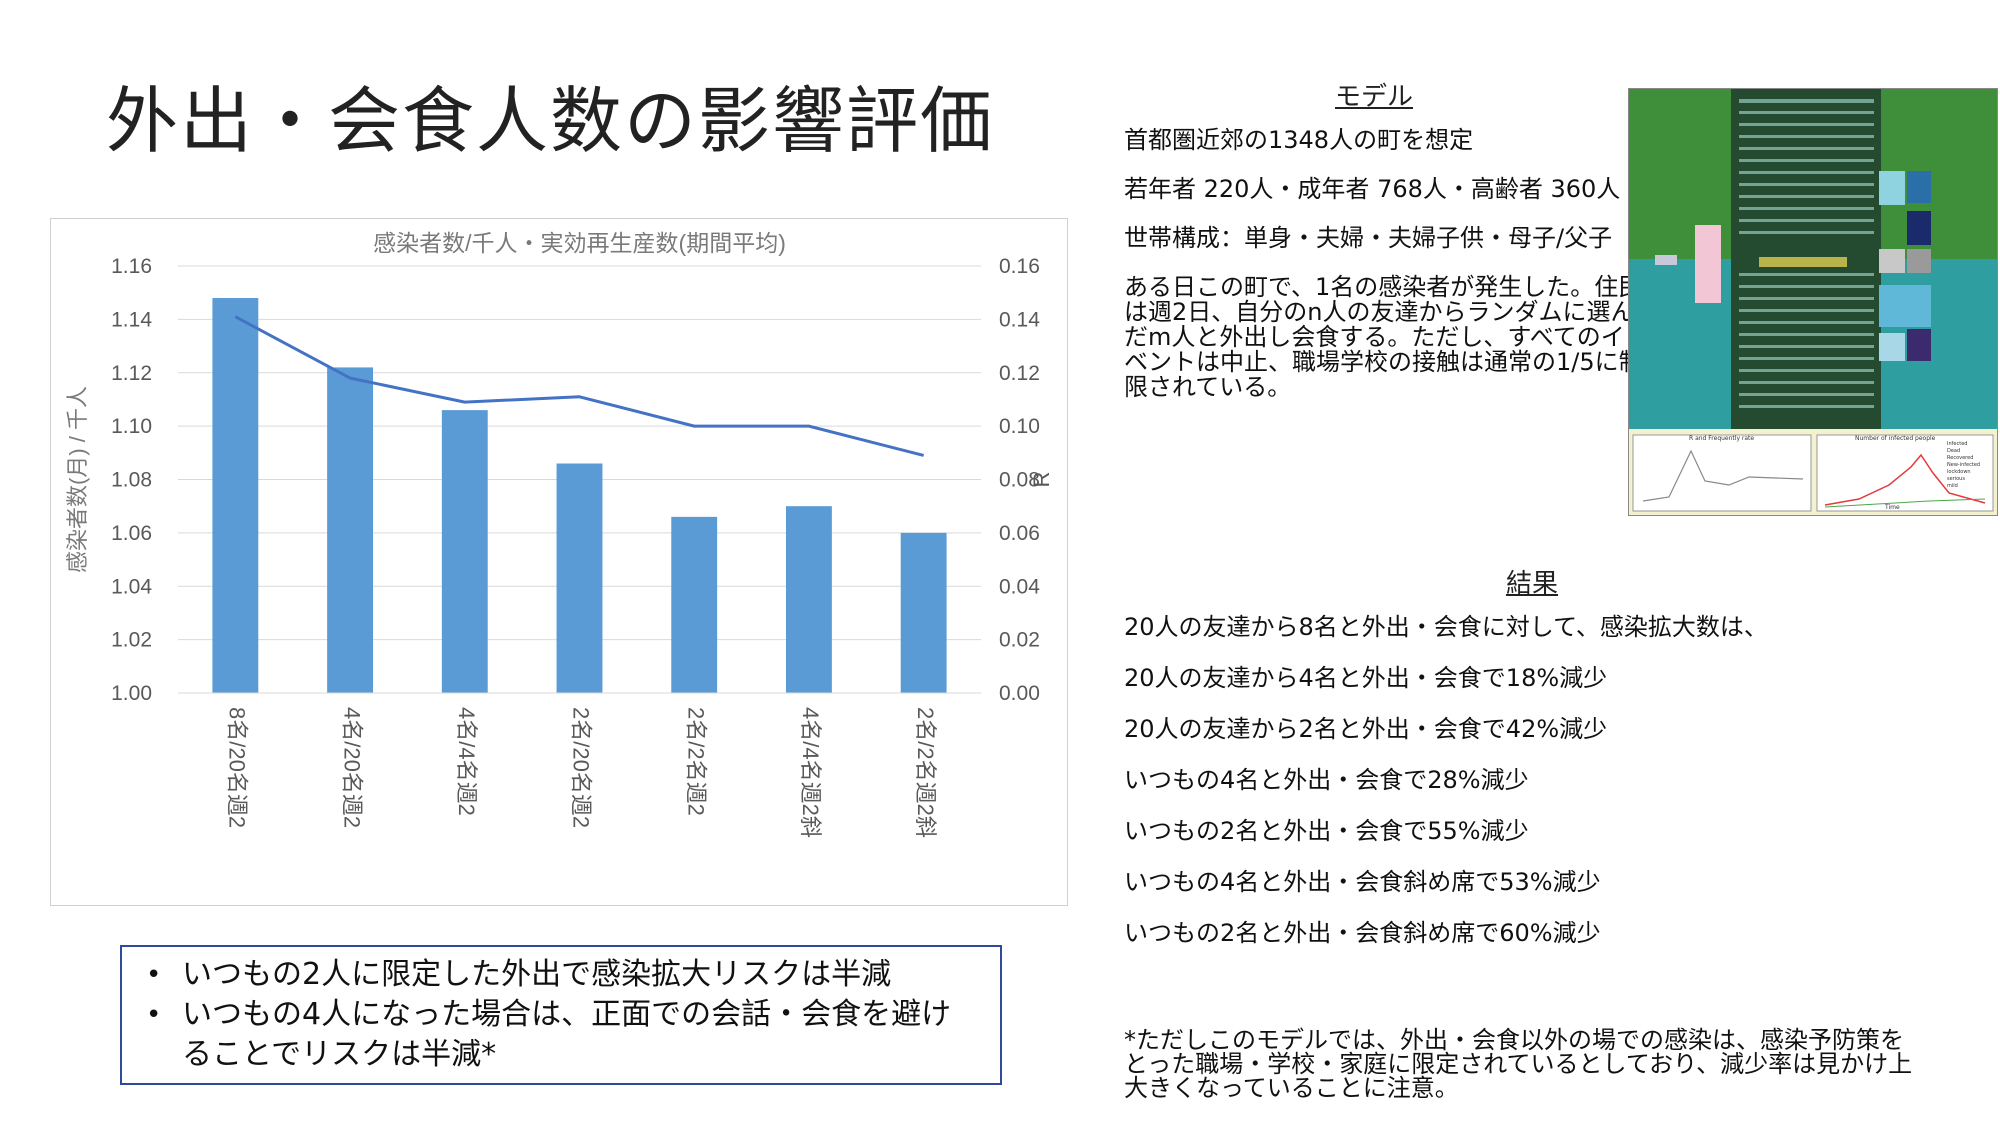 This screenshot has height=1125, width=2000. Describe the element at coordinates (1446, 627) in the screenshot. I see `result-line: 20人の友達から8名と外出・会食に対して、感染拡大数は、` at that location.